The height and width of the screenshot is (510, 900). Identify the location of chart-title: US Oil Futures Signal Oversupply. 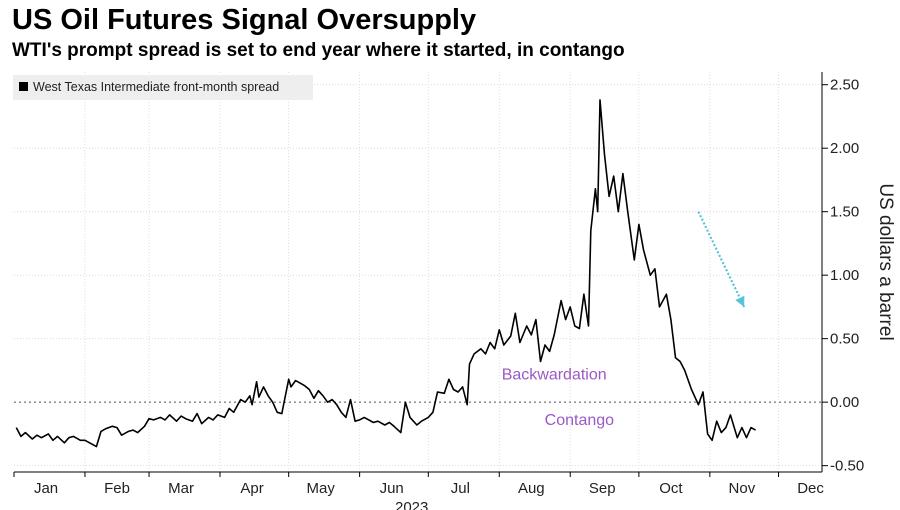
(244, 20).